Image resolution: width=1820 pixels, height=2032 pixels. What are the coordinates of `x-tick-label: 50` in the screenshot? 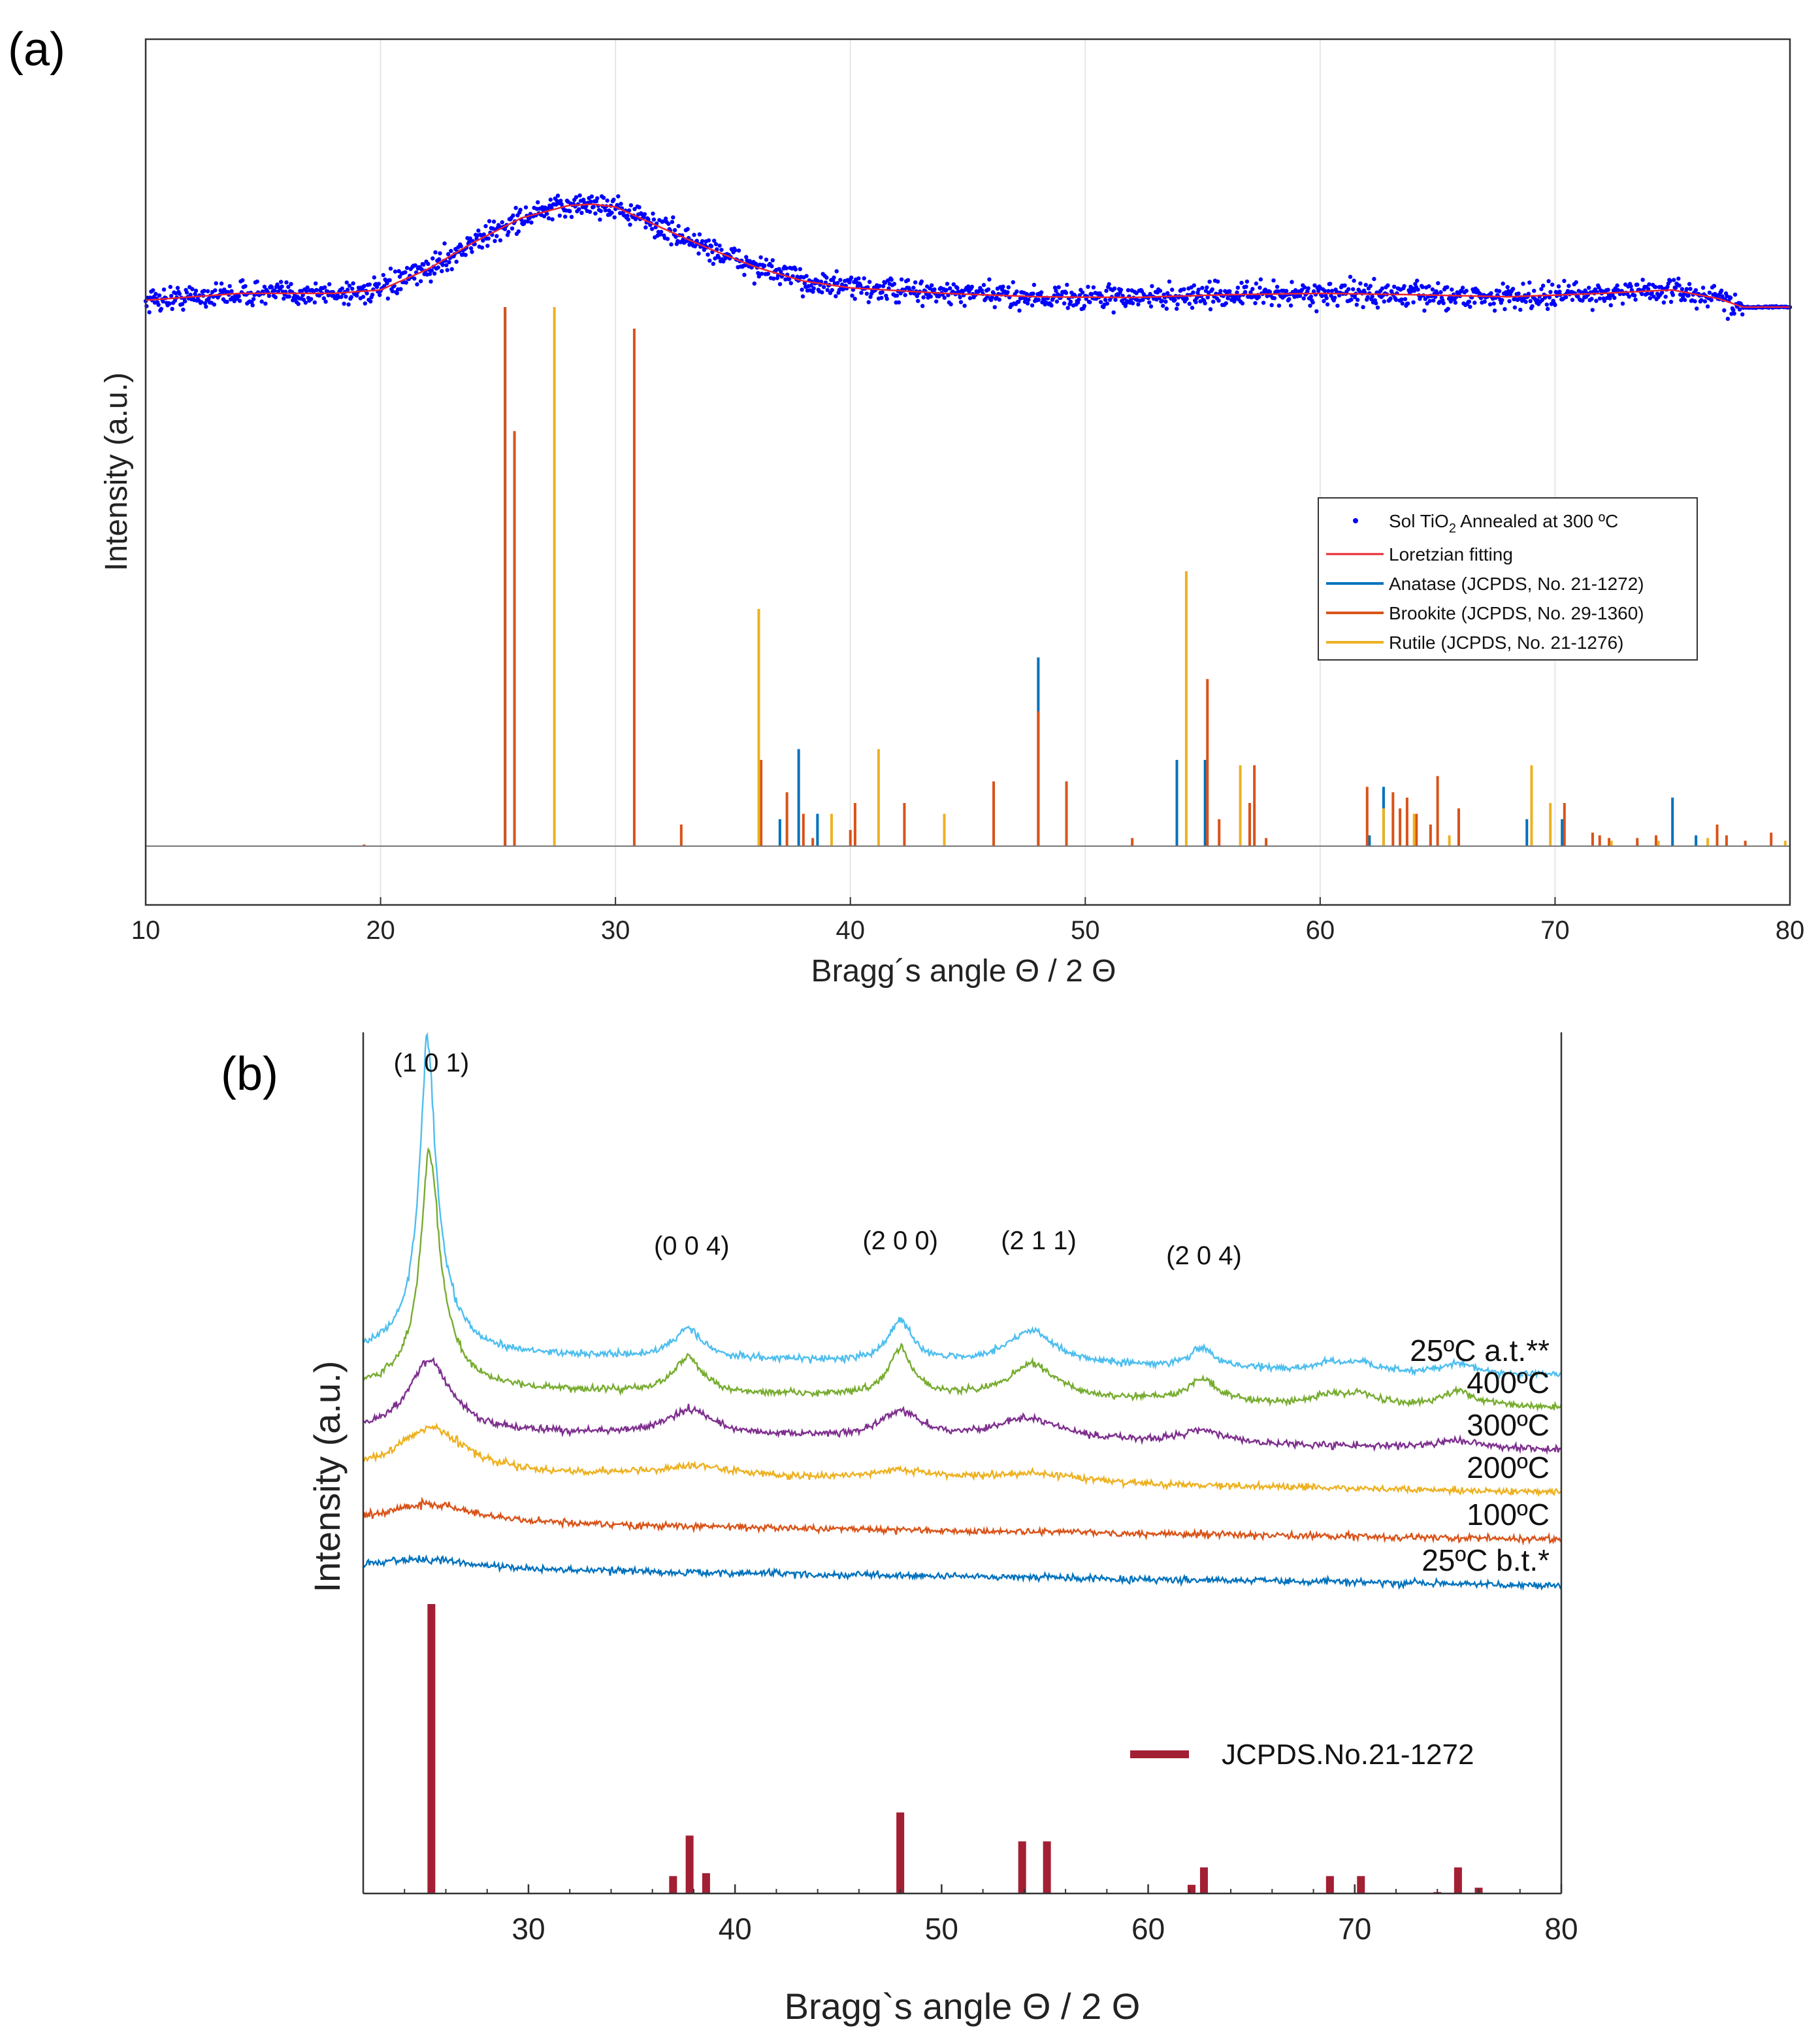 It's located at (1085, 930).